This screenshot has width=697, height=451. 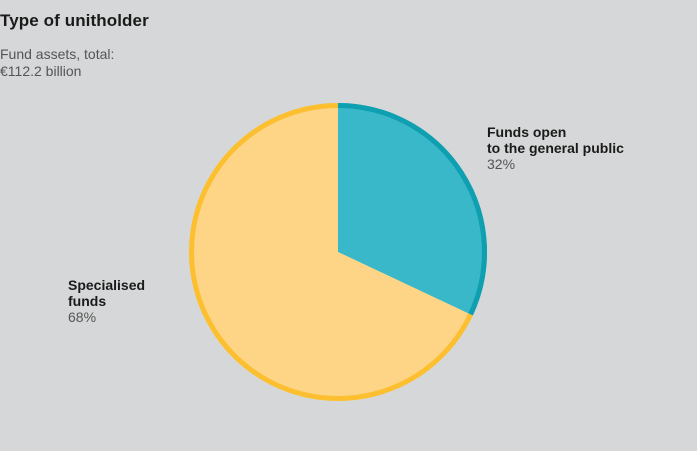 What do you see at coordinates (501, 164) in the screenshot?
I see `slice-value-label: 32%` at bounding box center [501, 164].